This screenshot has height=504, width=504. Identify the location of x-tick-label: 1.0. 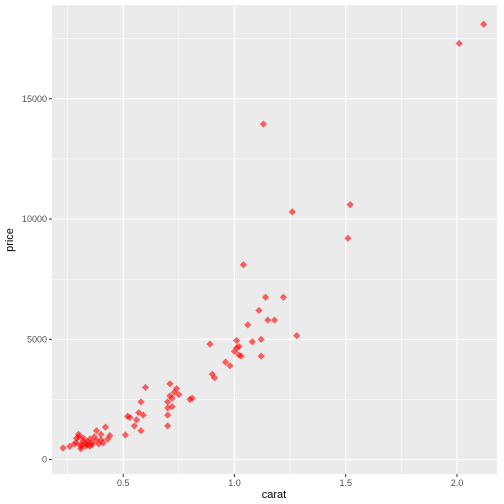
(234, 483).